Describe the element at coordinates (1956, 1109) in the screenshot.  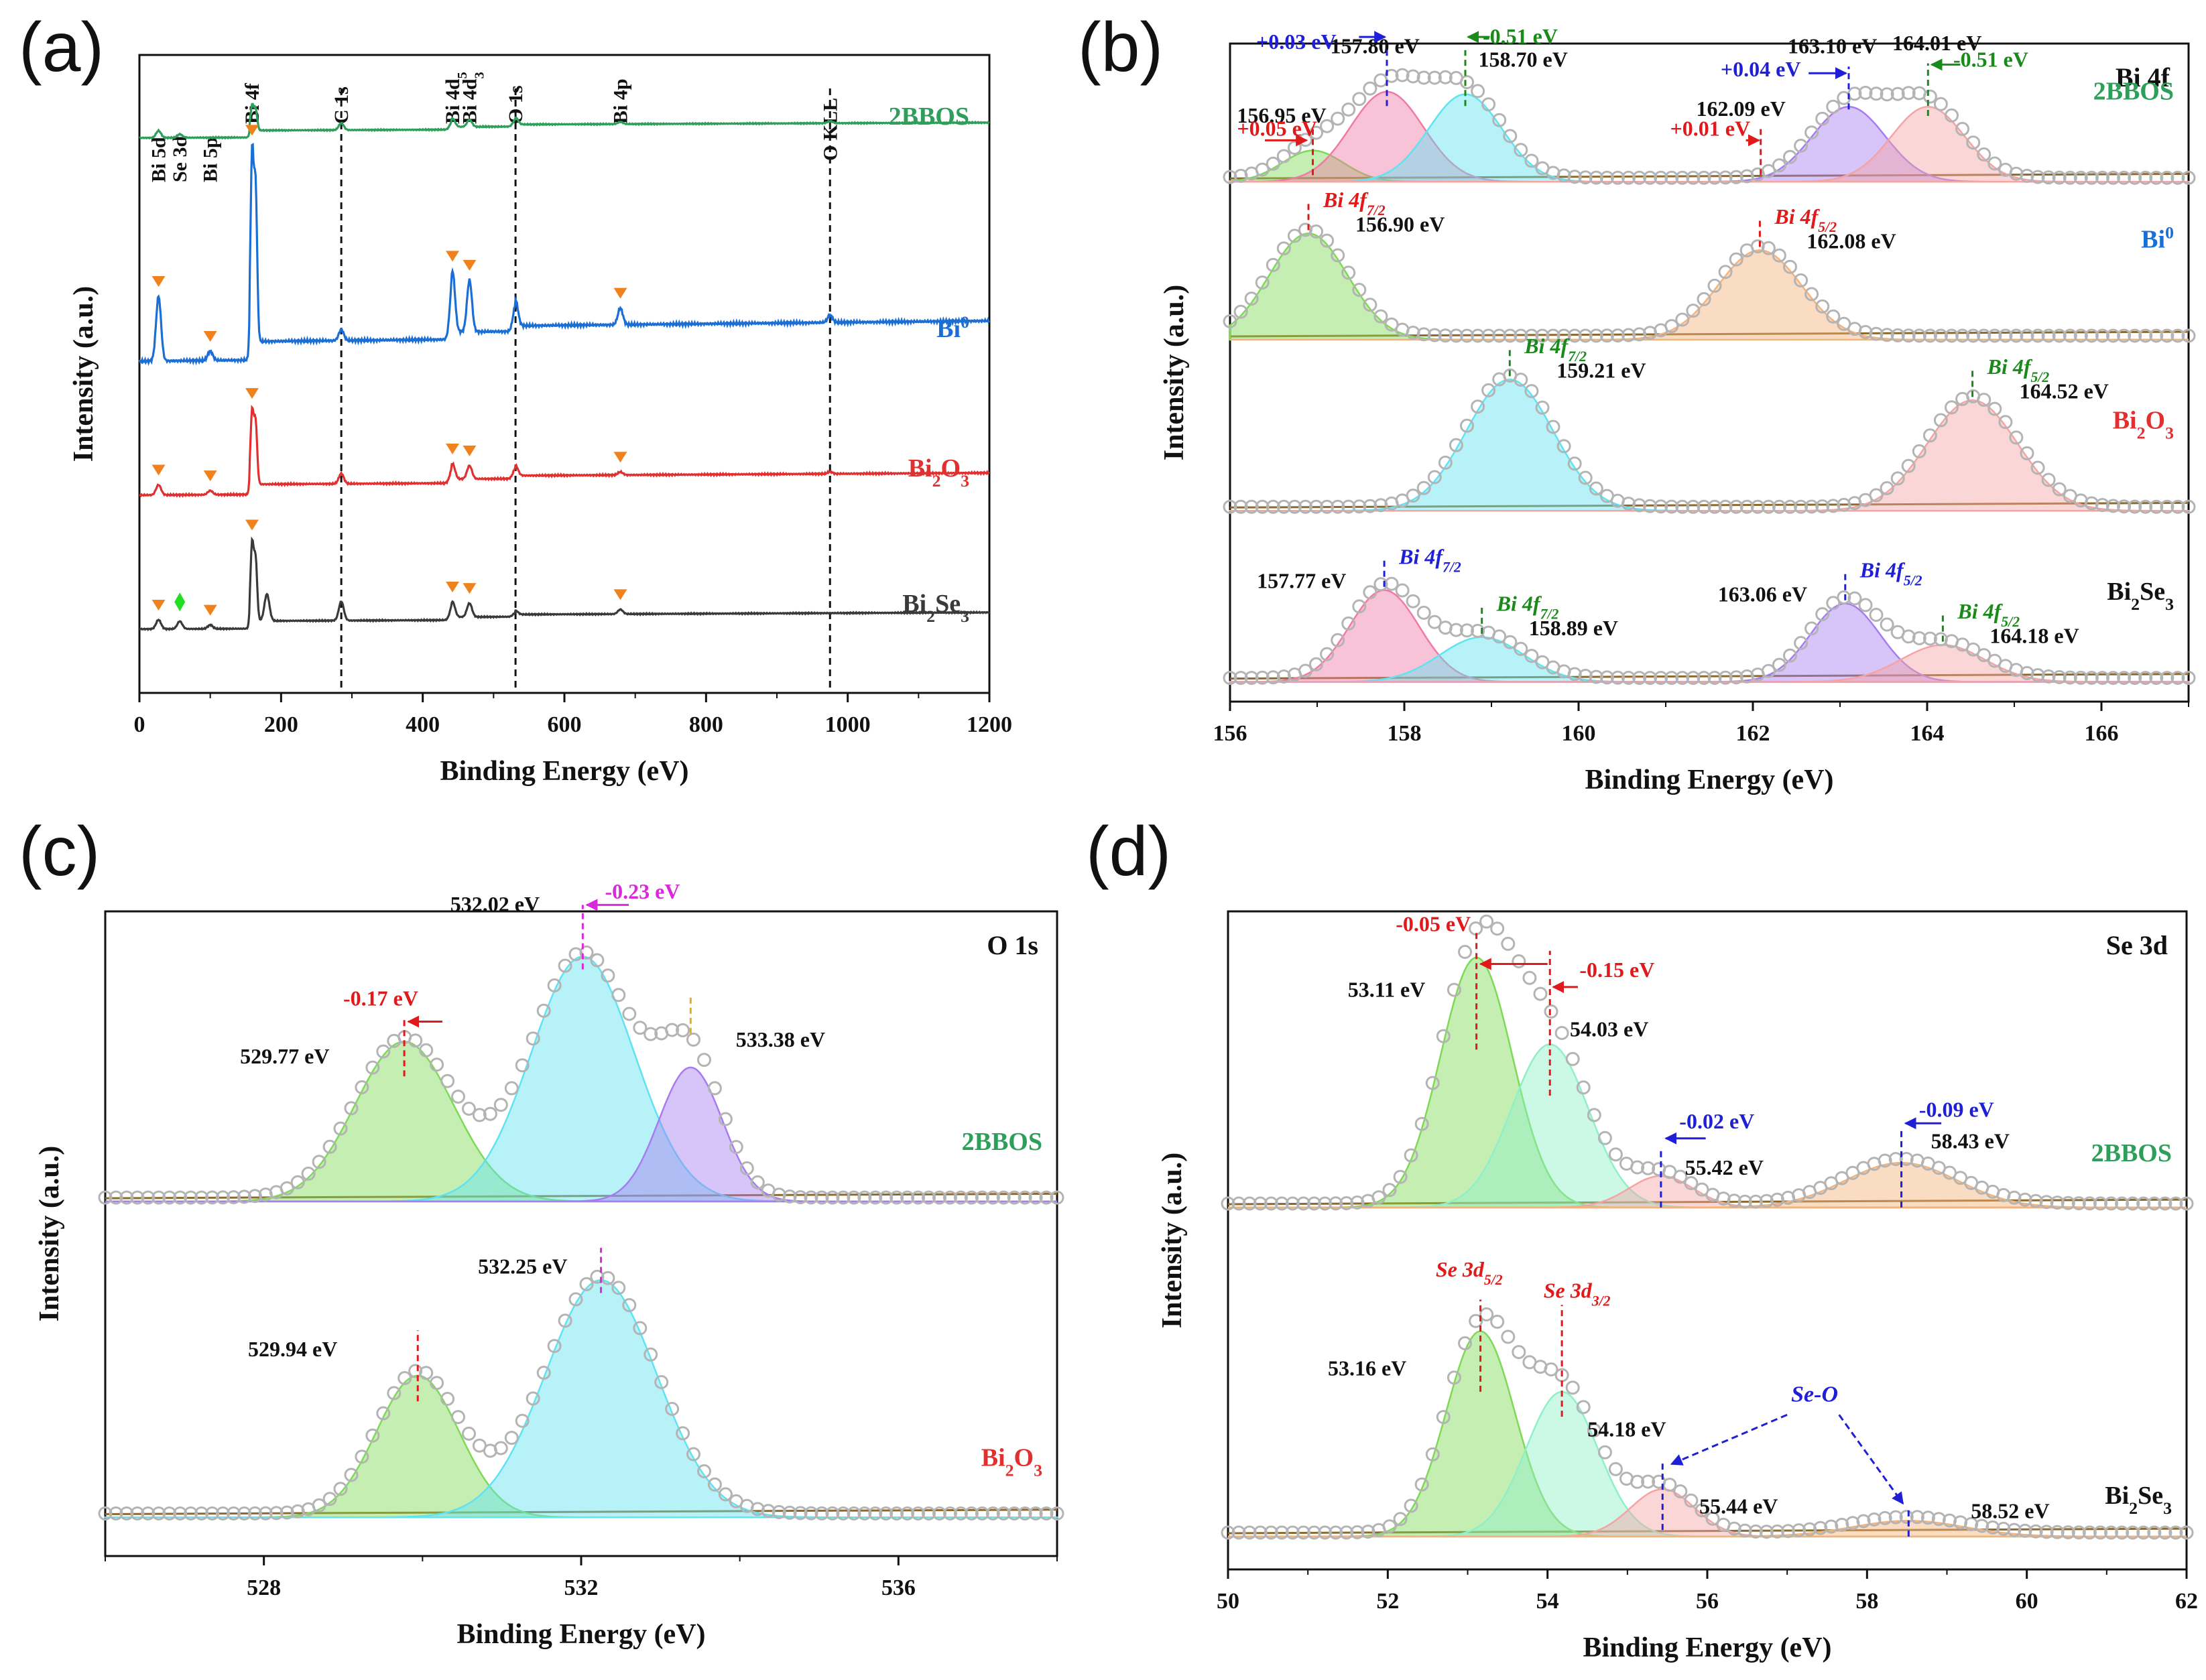
I see `shift-label: -0.09 eV` at that location.